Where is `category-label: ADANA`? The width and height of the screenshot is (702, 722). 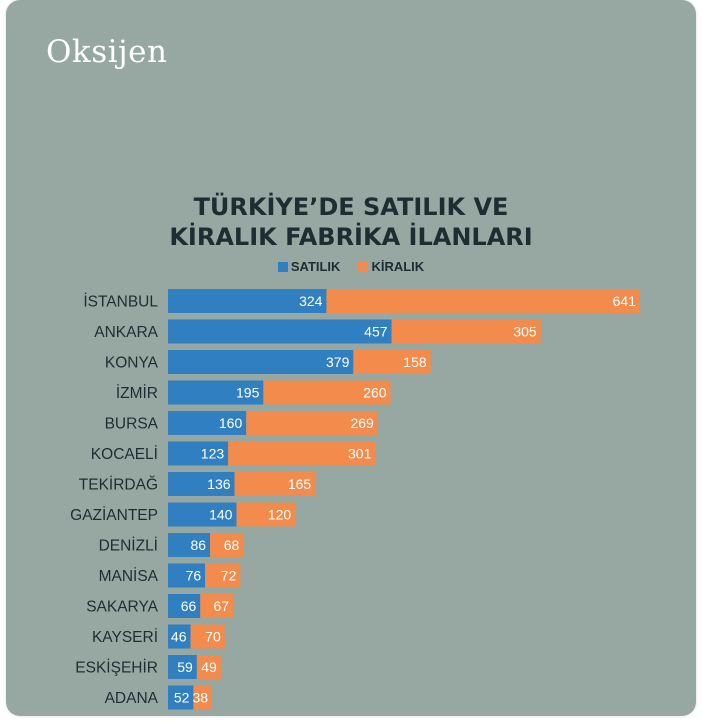 category-label: ADANA is located at coordinates (132, 698).